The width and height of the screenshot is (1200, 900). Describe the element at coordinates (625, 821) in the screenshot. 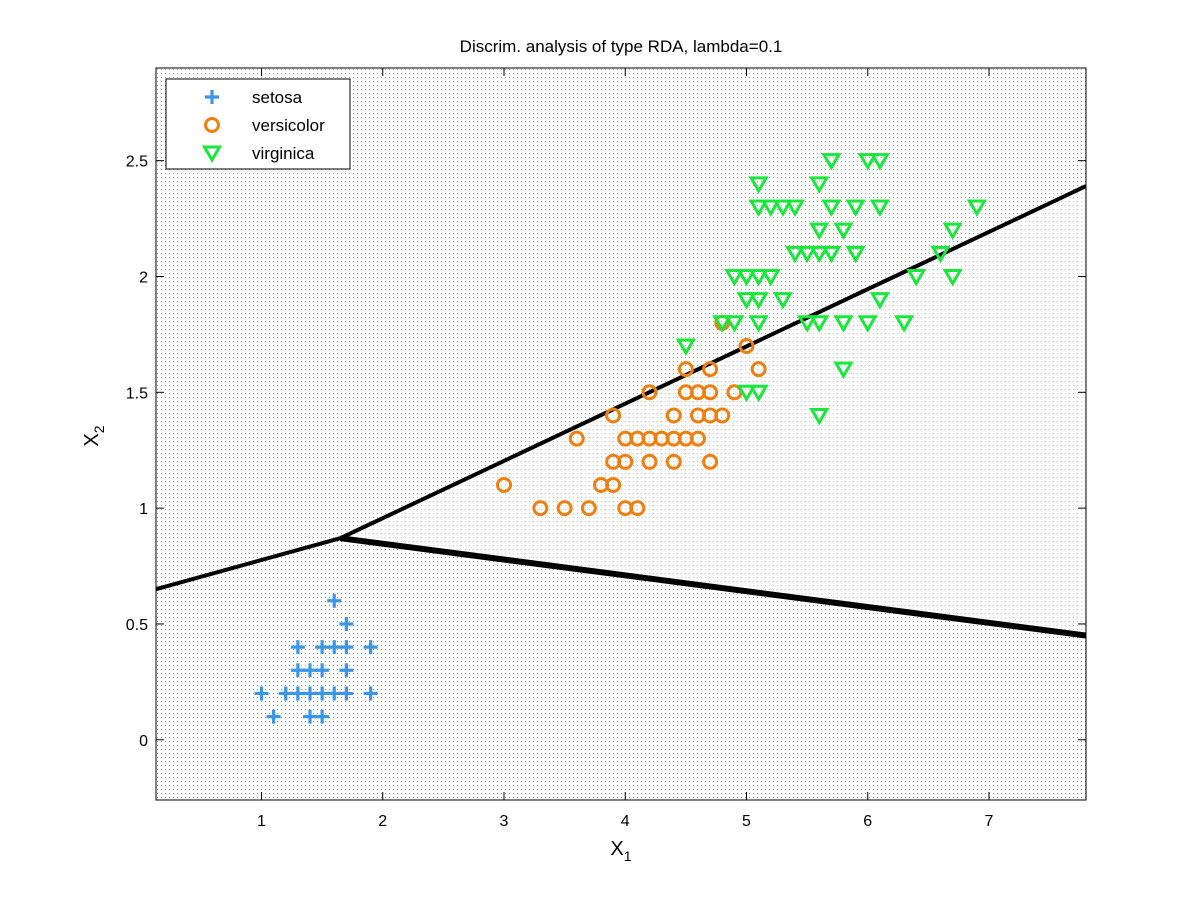

I see `x-tick-label: 4` at that location.